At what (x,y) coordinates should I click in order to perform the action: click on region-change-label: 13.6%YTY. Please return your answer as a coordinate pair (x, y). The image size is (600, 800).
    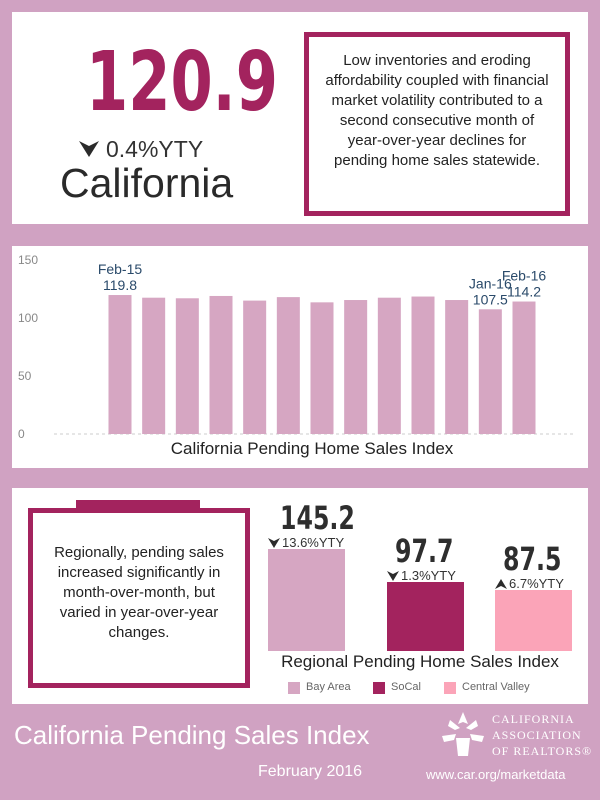
    Looking at the image, I should click on (313, 542).